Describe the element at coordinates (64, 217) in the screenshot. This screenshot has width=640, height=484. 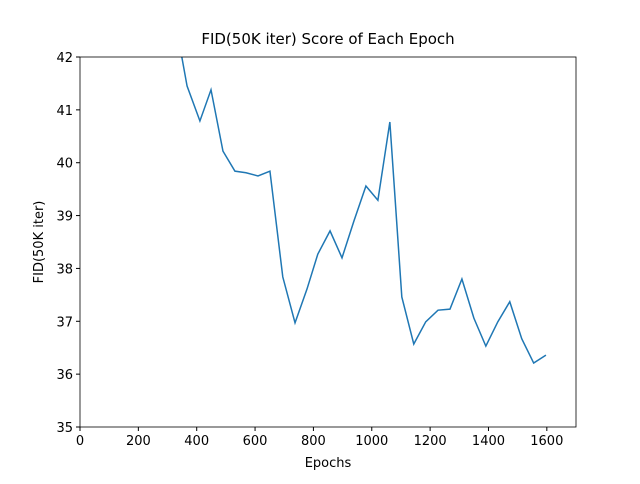
I see `y-tick-label: 39` at that location.